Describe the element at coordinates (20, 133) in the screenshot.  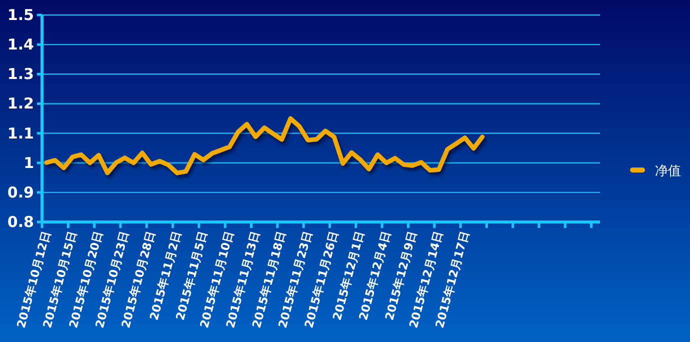
I see `y-tick-label: 1.1` at that location.